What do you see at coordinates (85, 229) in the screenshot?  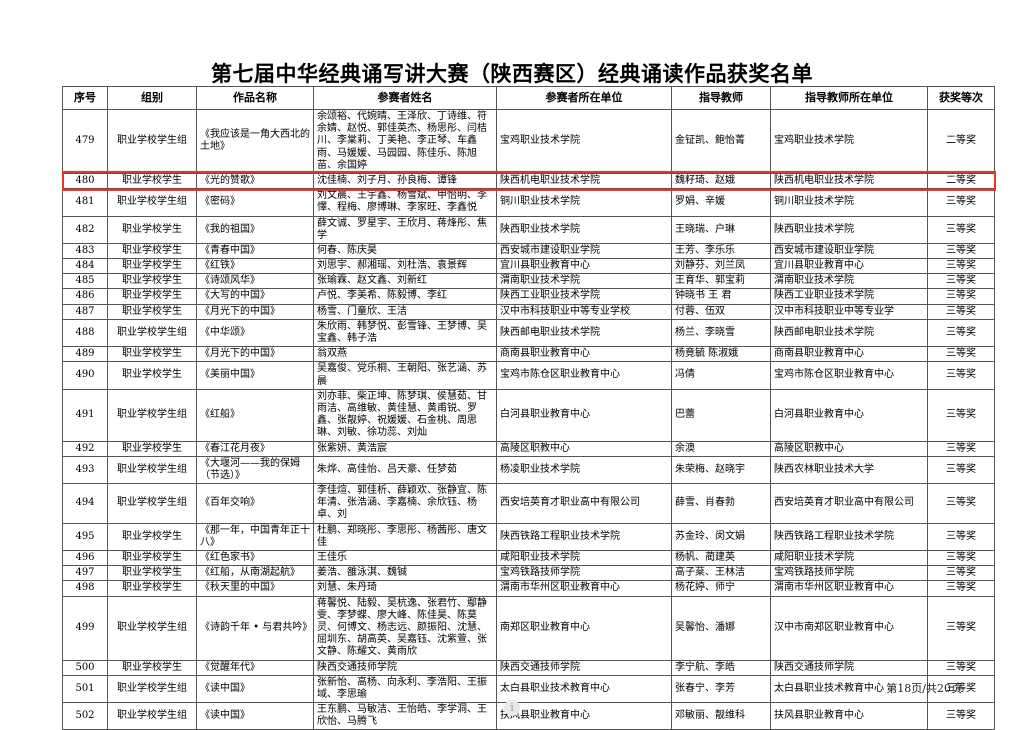 I see `cell-no: 482` at bounding box center [85, 229].